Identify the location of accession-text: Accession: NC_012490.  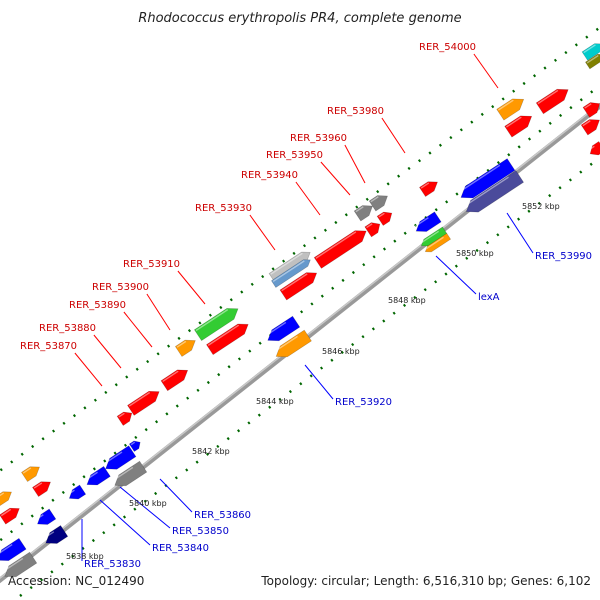
(76, 581).